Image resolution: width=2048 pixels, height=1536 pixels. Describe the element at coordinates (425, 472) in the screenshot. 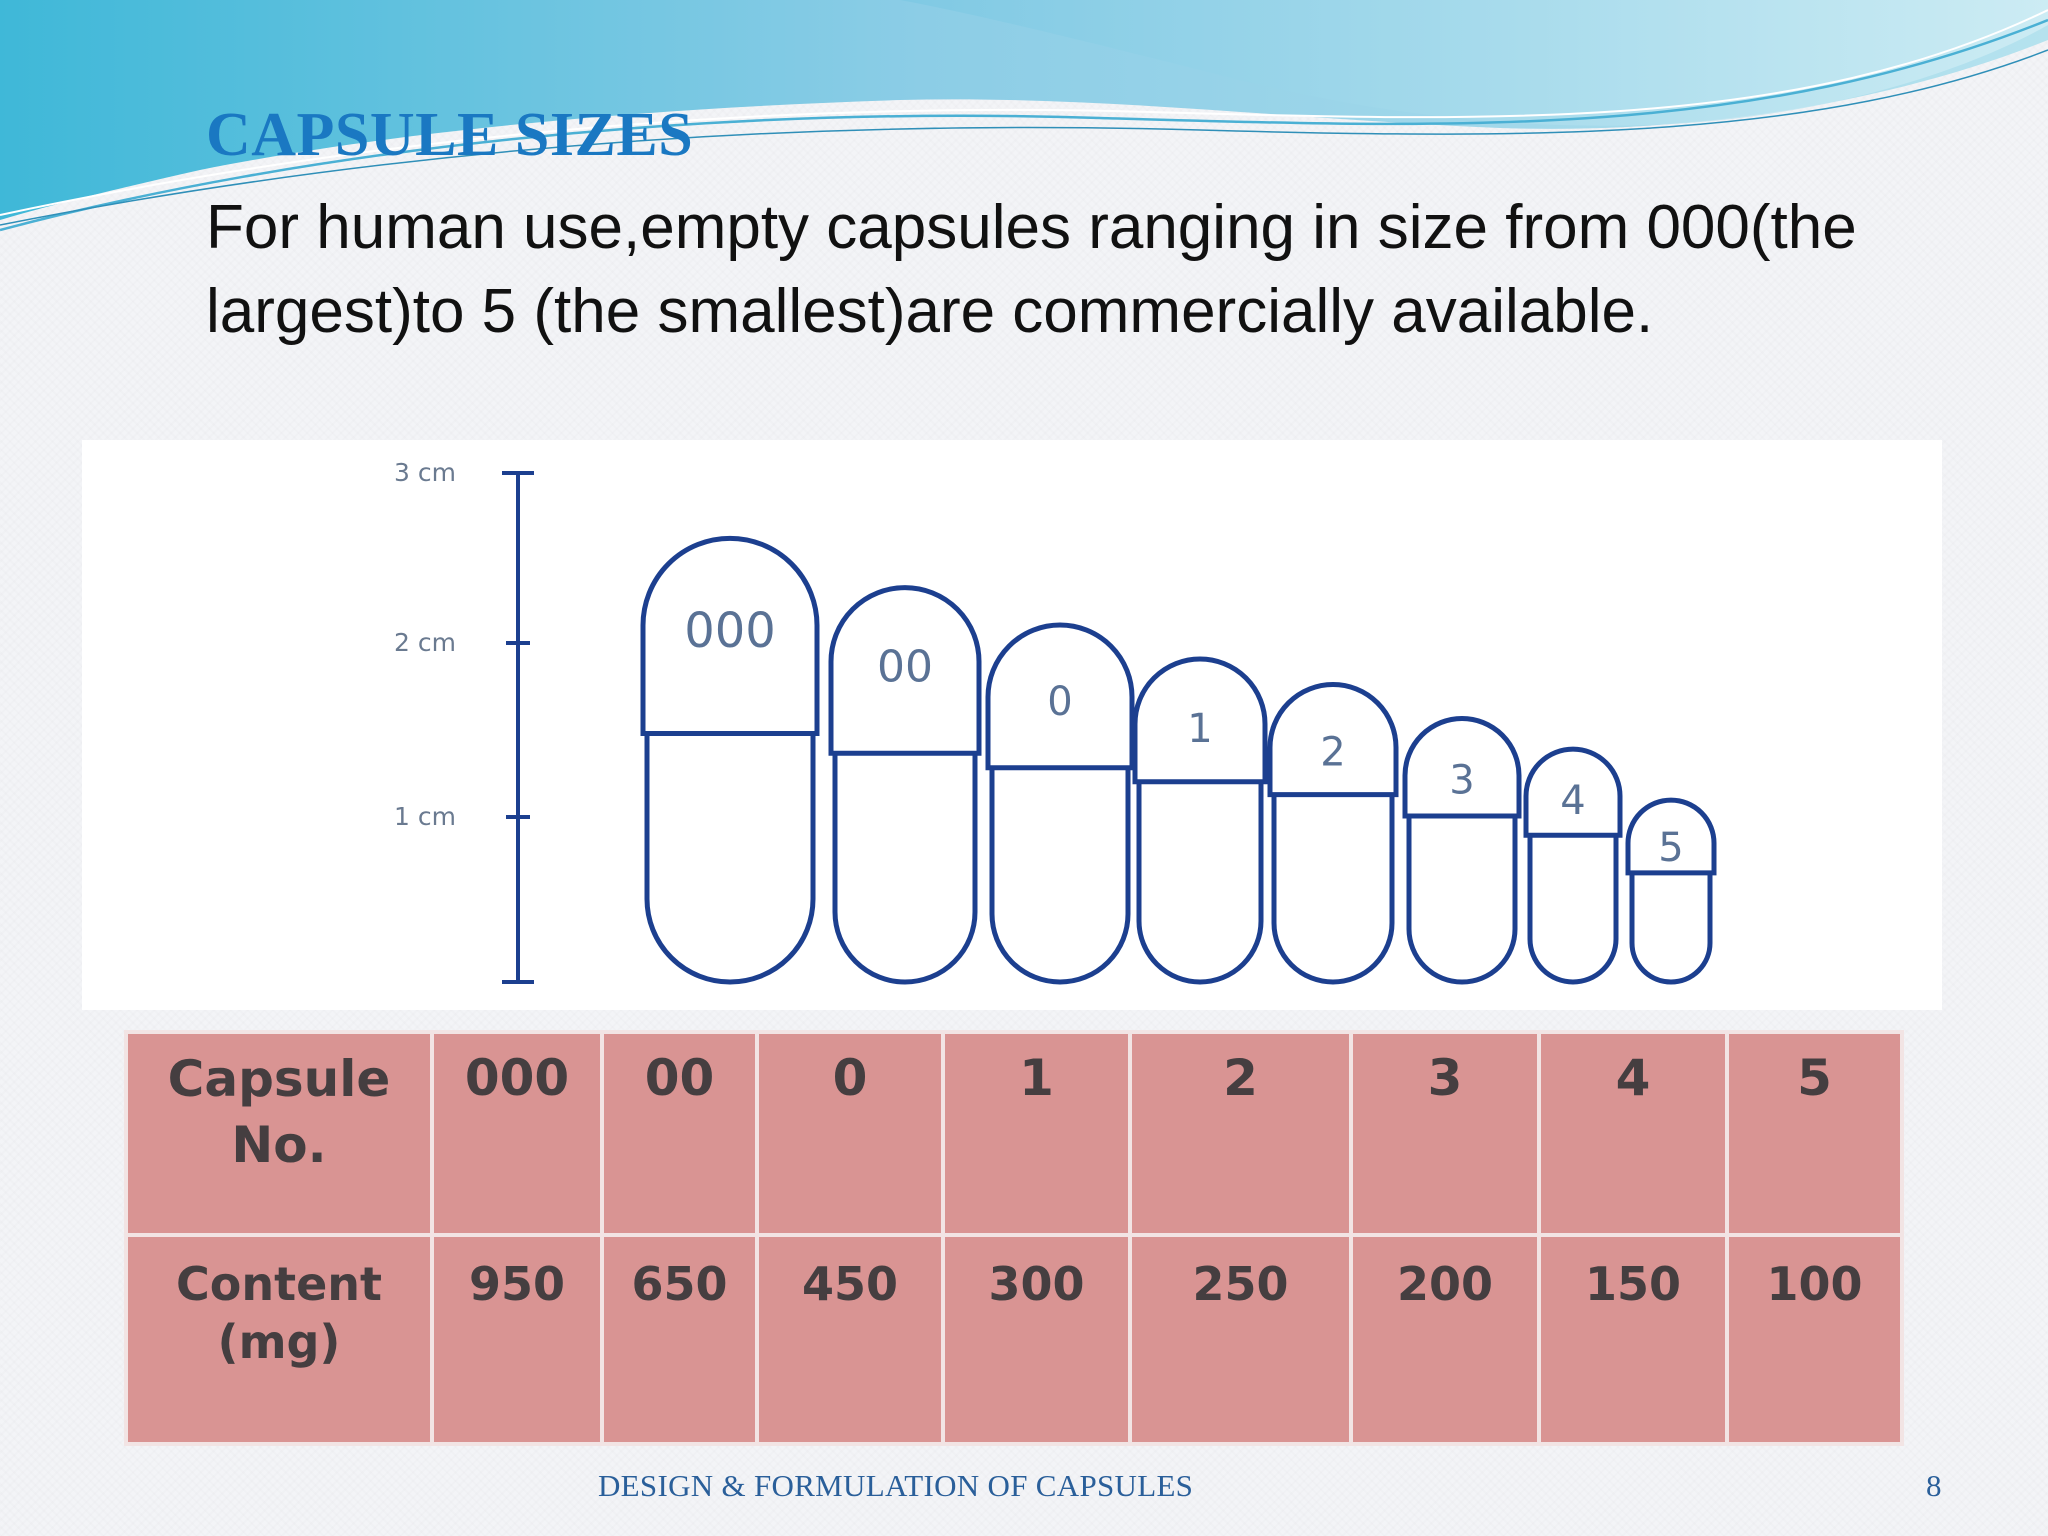

I see `scale-label-3cm: 3 cm` at that location.